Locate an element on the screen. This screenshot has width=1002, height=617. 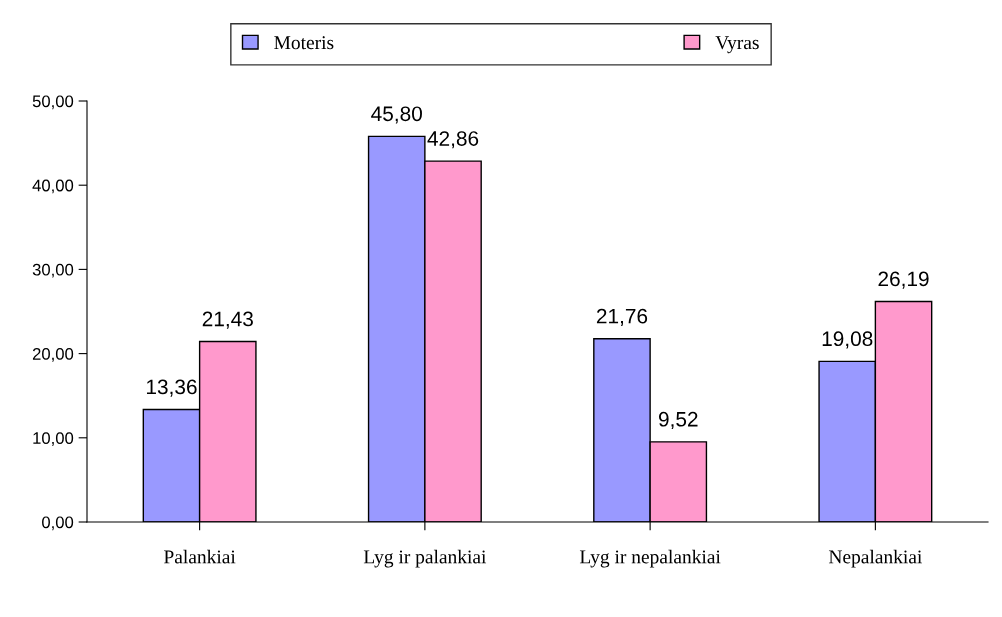
x-tick-label: Lyg ir palankiai is located at coordinates (425, 558).